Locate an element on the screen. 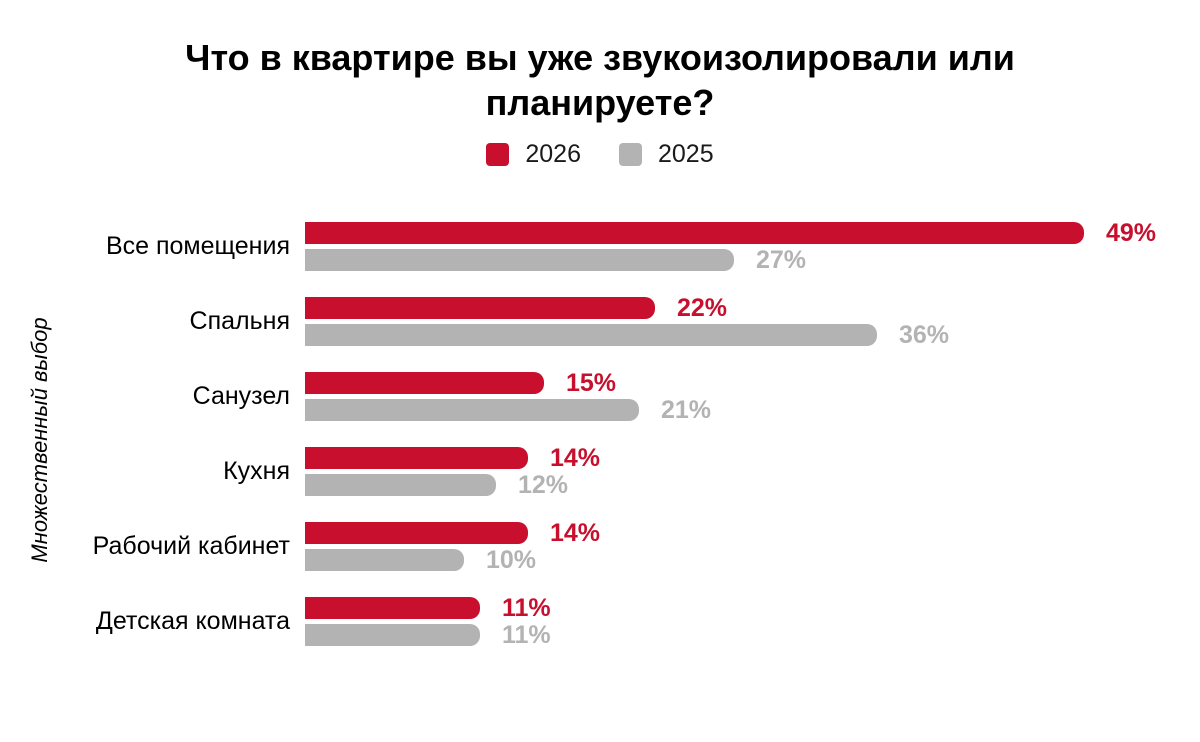  bar-group-row: Спальня 22% 36% is located at coordinates (600, 321).